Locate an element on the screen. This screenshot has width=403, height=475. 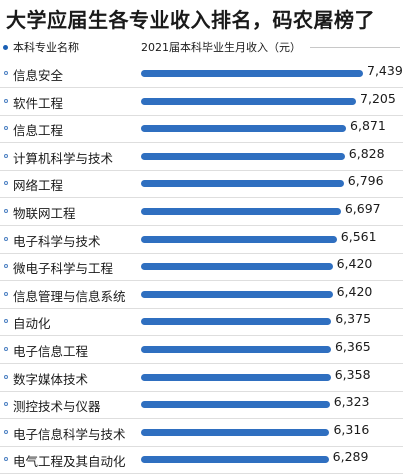
value-label: 6,697 is located at coordinates (362, 208).